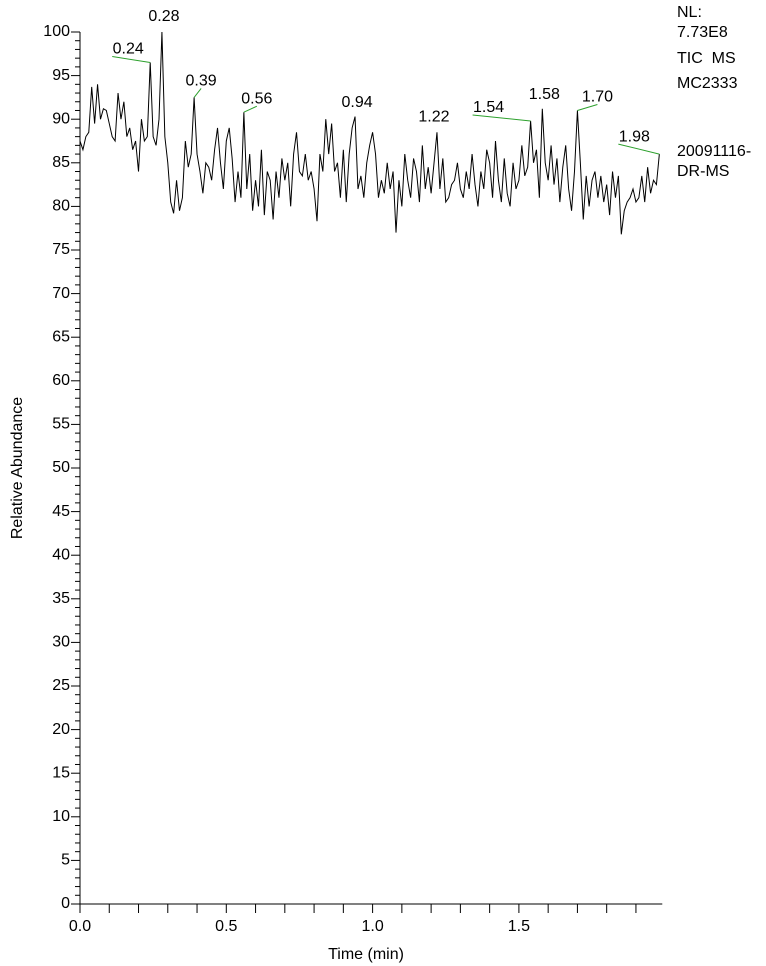  I want to click on peak-label: 1.58, so click(544, 94).